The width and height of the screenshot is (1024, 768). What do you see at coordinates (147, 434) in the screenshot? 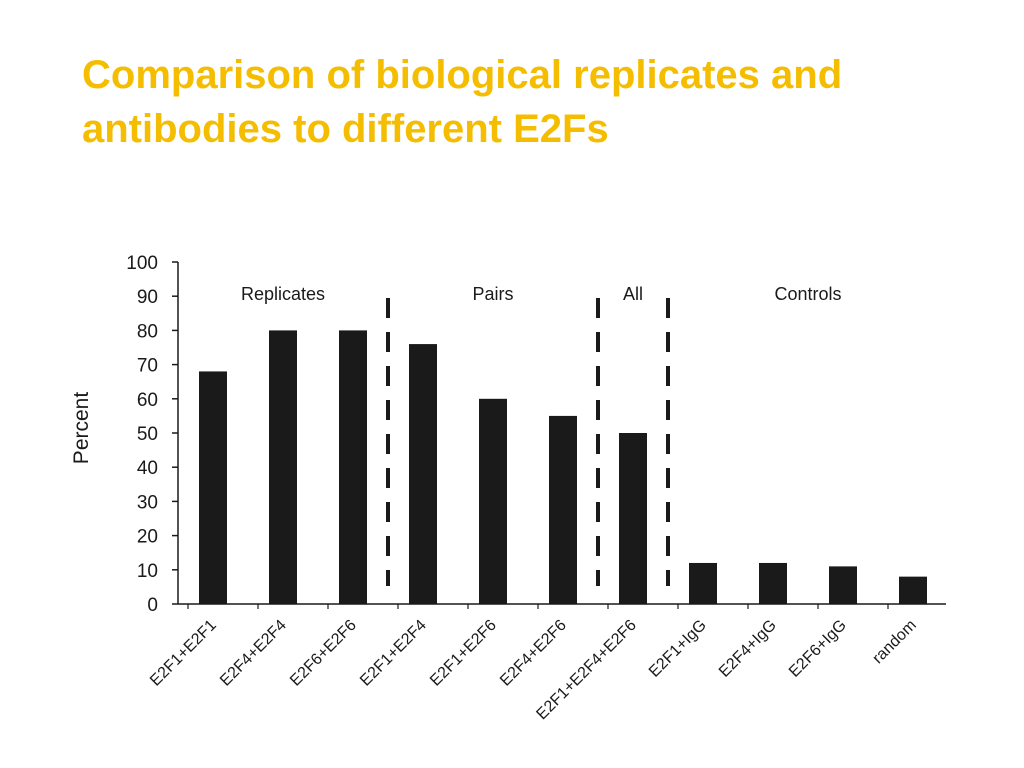
I see `y-tick-label: 50` at bounding box center [147, 434].